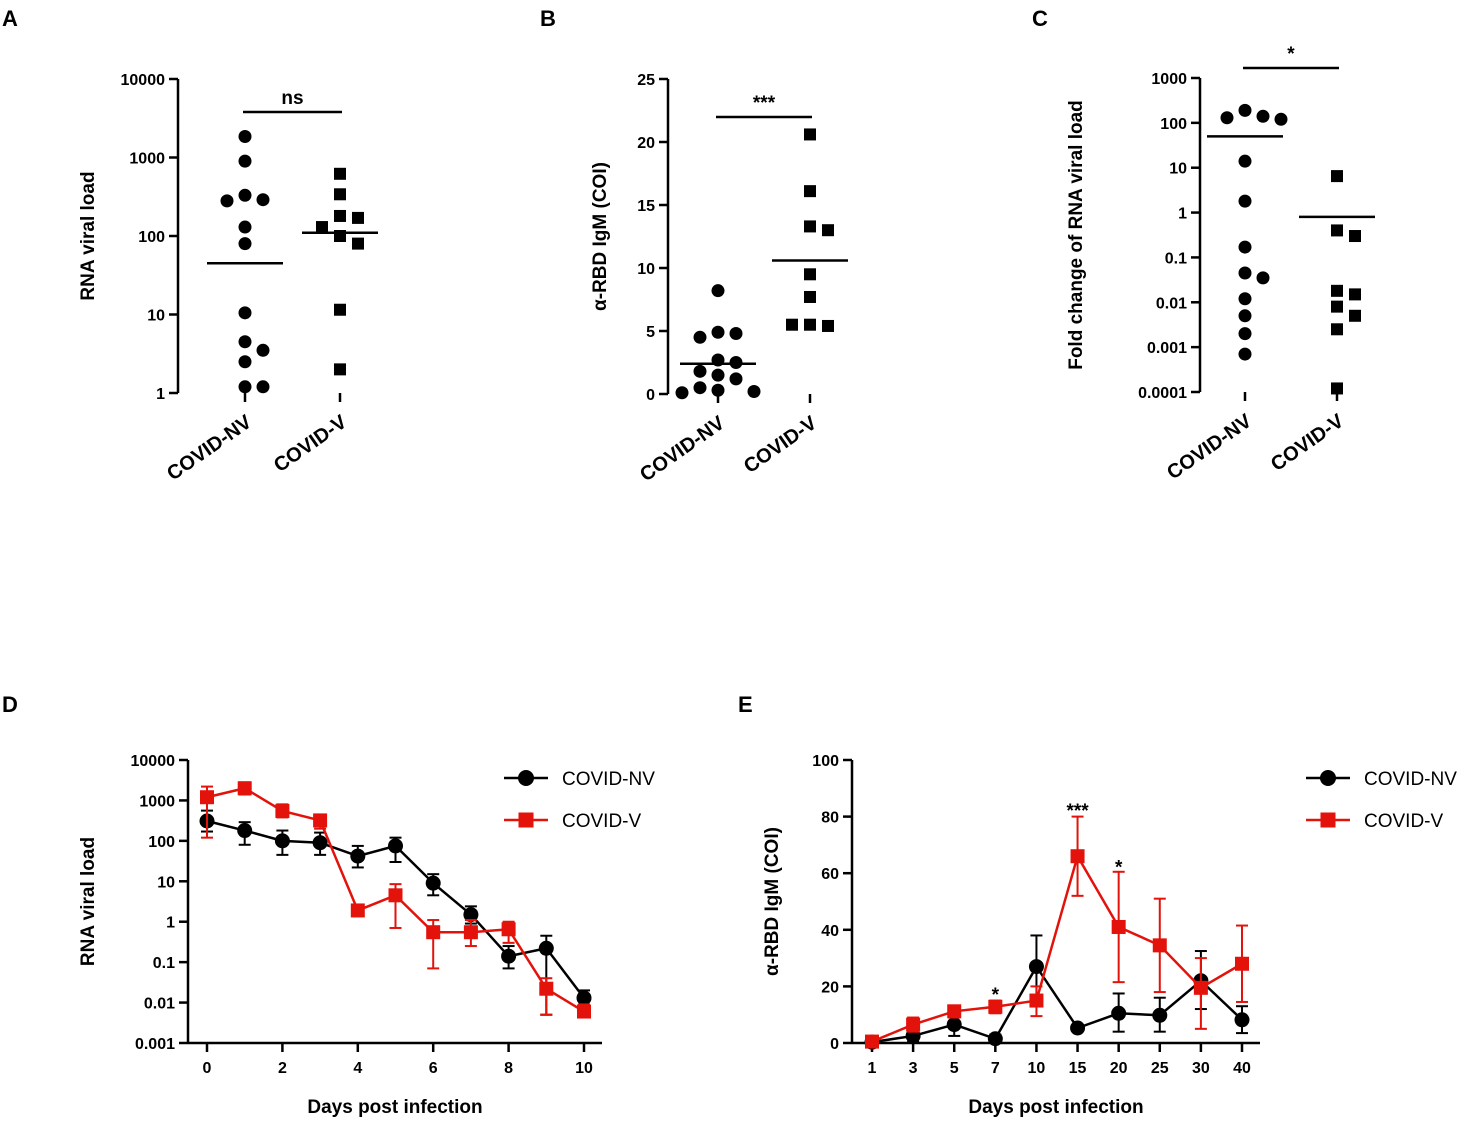  What do you see at coordinates (1076, 235) in the screenshot?
I see `y-axis-label: Fold change of RNA viral load` at bounding box center [1076, 235].